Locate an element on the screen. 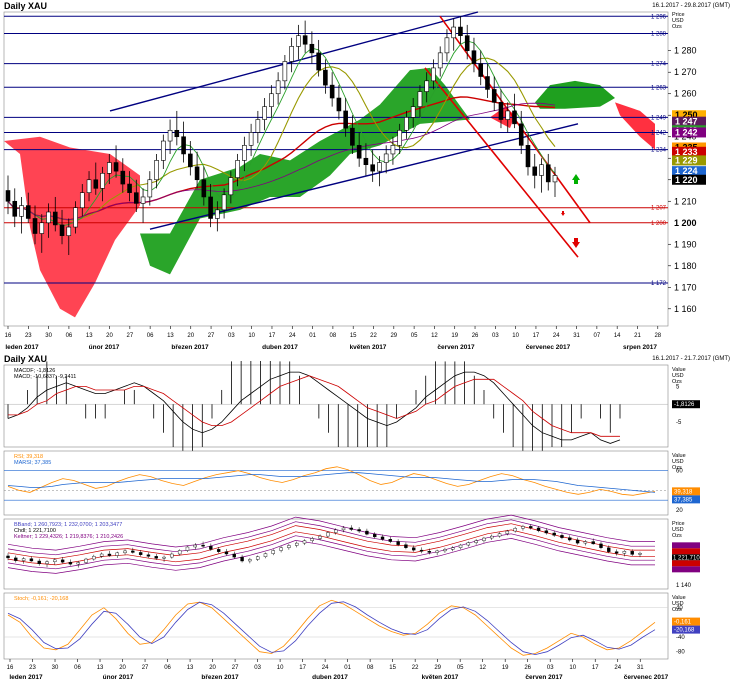  y-tick-label: 1 180 is located at coordinates (685, 266).